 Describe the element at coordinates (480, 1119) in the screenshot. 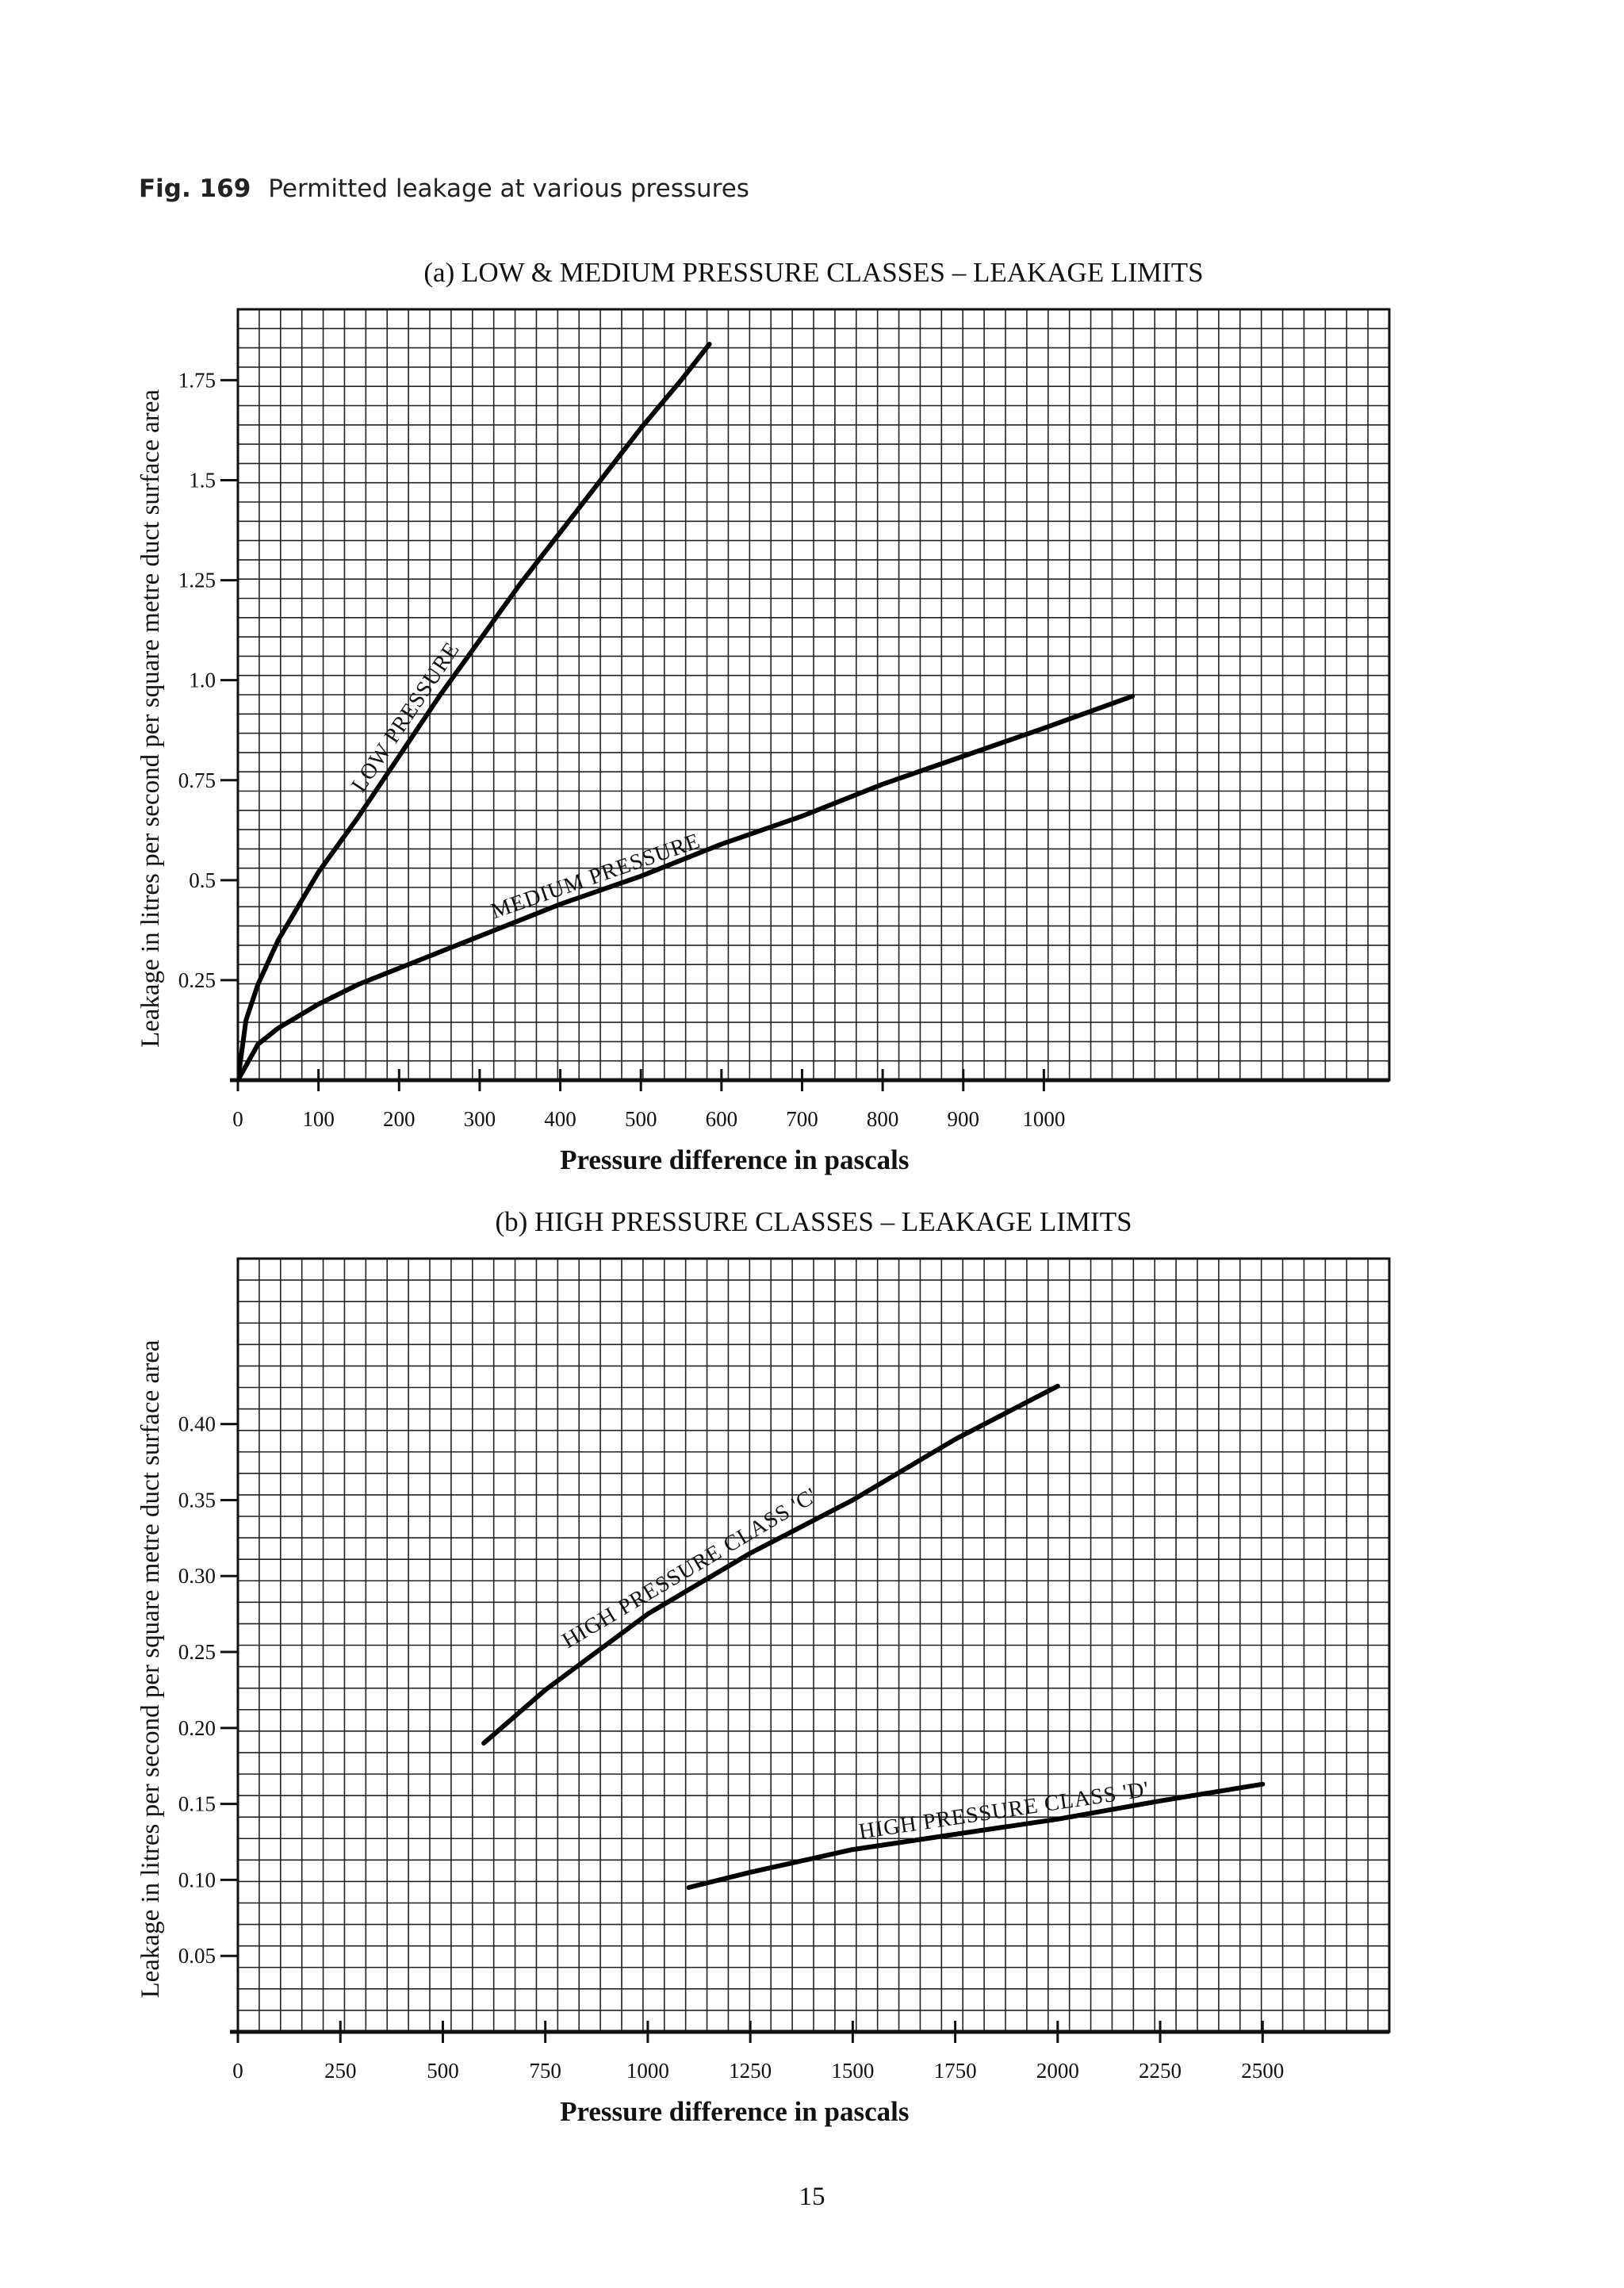

I see `x-tick-label: 300` at that location.